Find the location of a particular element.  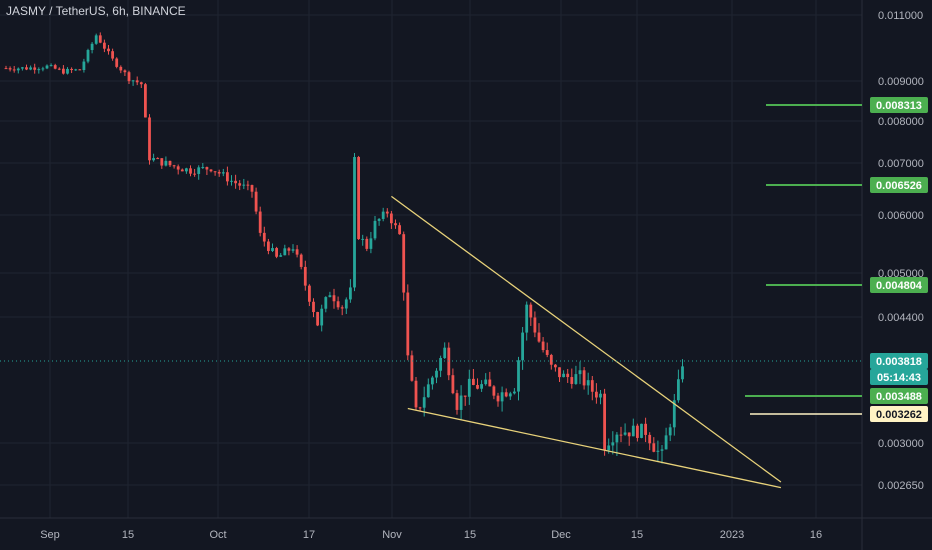

price-badge-label-3: 0.003818 is located at coordinates (899, 362).